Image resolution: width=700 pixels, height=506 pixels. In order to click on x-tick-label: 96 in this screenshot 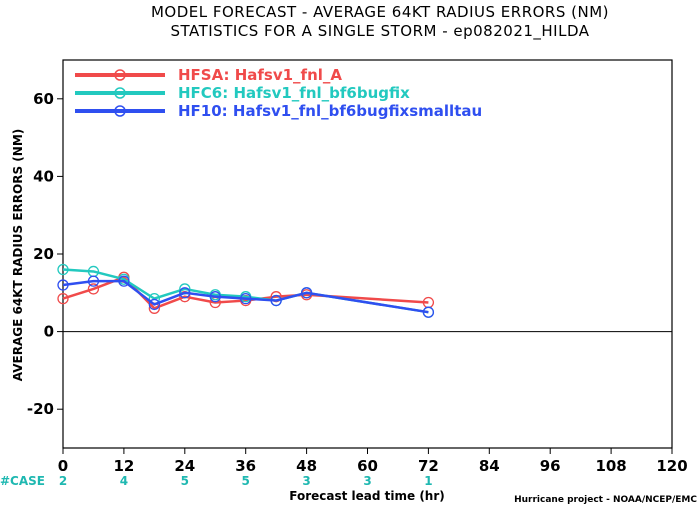, I will do `click(550, 466)`.